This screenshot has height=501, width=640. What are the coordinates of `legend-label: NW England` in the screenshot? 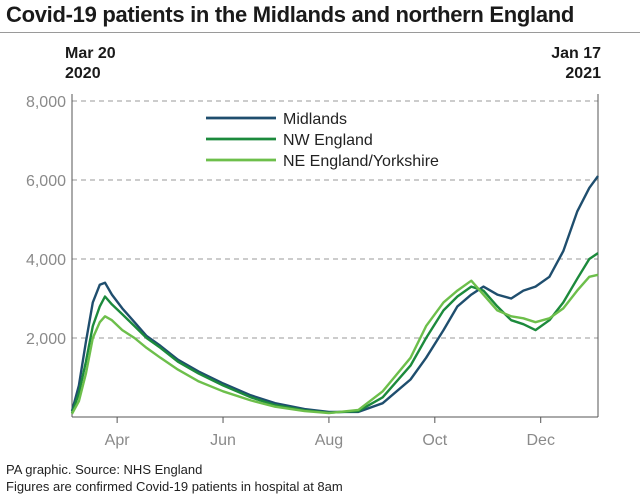 It's located at (328, 140).